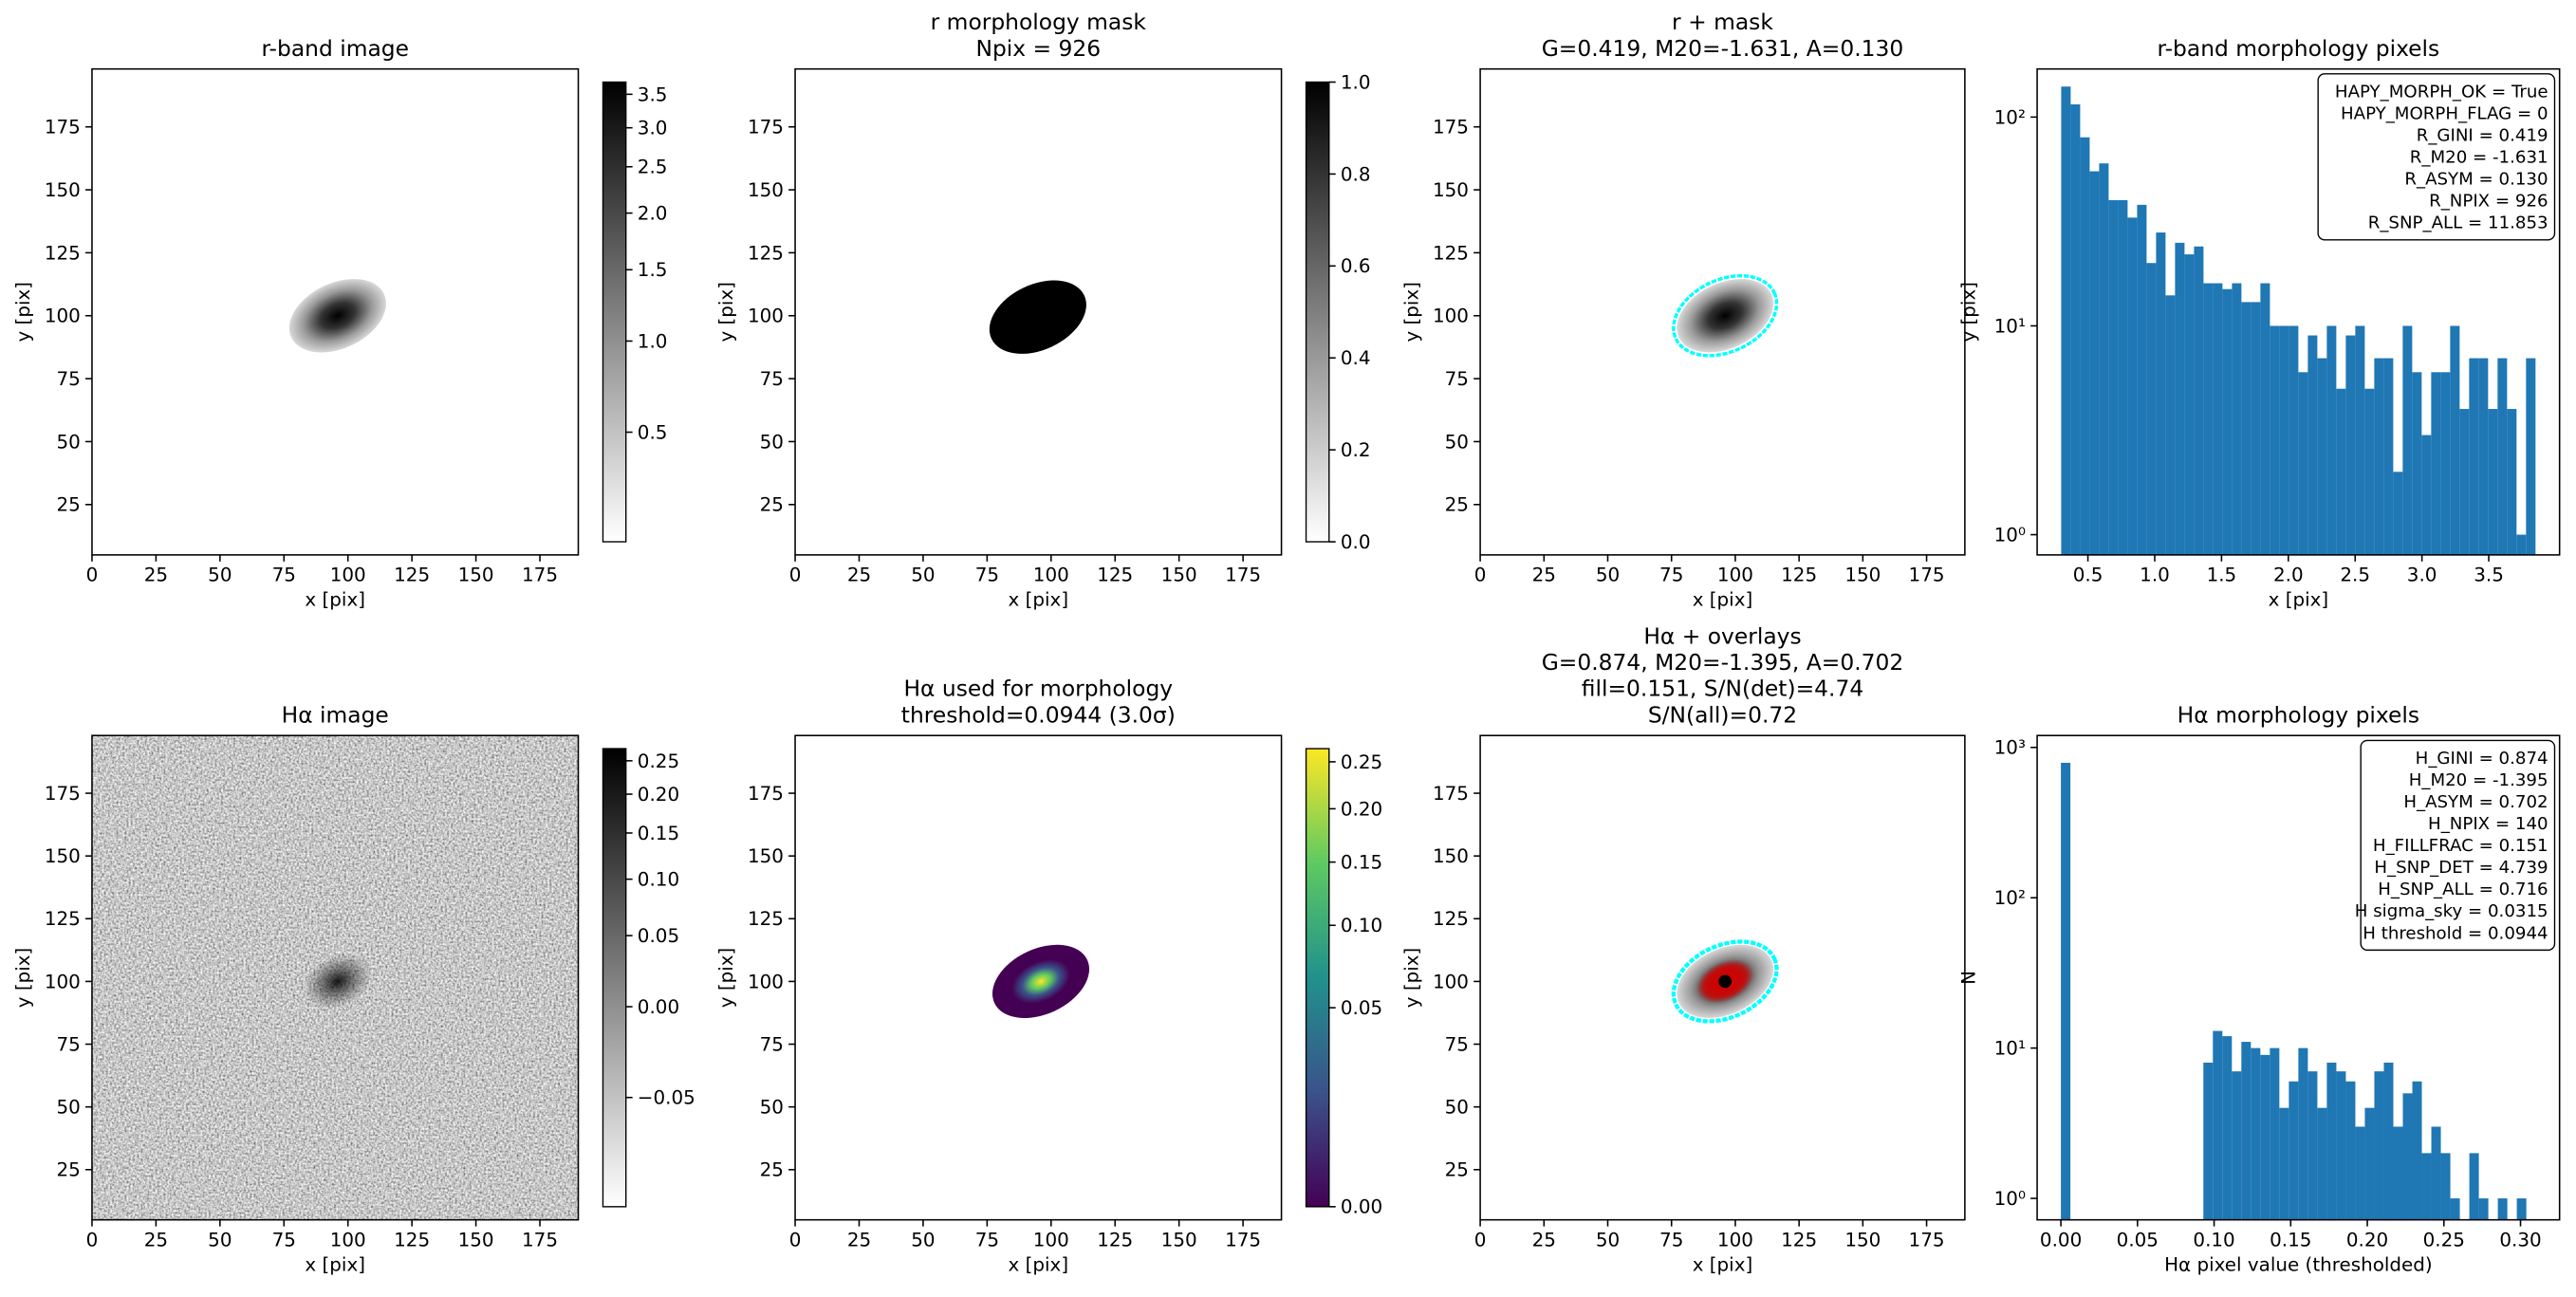 Image resolution: width=2576 pixels, height=1297 pixels. What do you see at coordinates (335, 714) in the screenshot?
I see `panel-title: Hα image` at bounding box center [335, 714].